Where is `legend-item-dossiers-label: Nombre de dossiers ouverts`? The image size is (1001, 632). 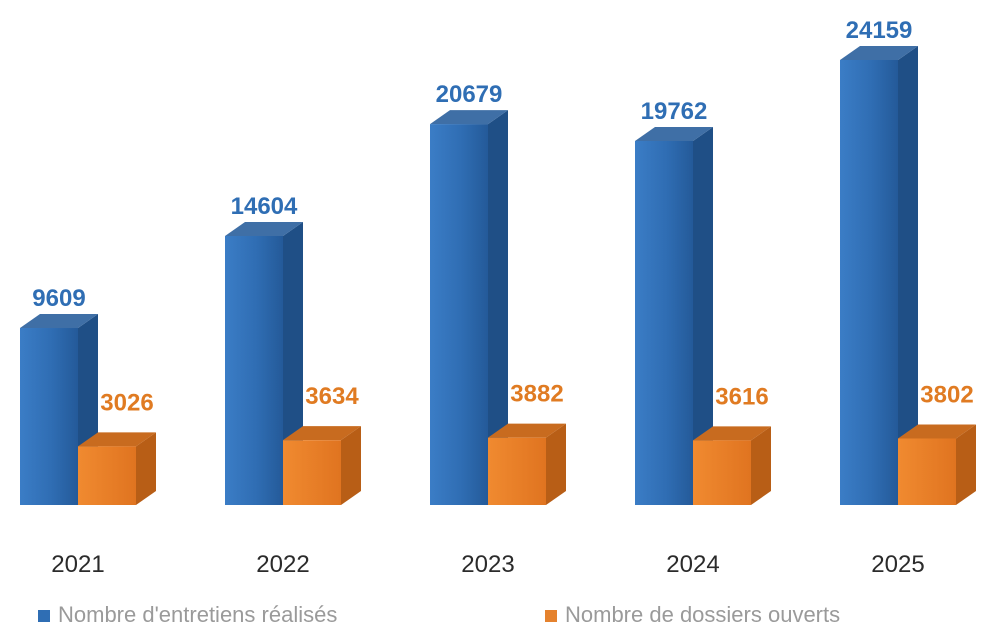
legend-item-dossiers-label: Nombre de dossiers ouverts is located at coordinates (702, 614).